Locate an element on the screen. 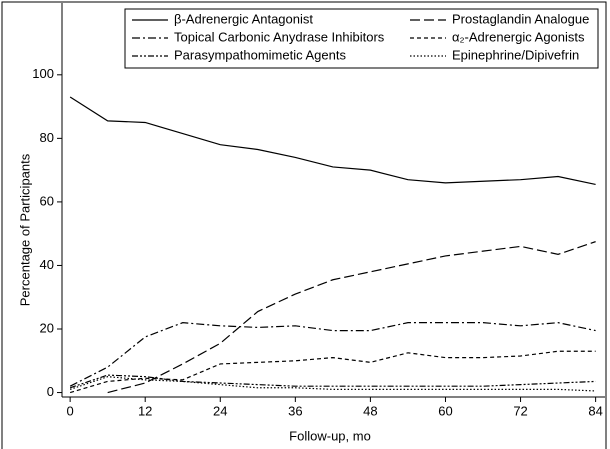  y-tick-label: 40 is located at coordinates (47, 264).